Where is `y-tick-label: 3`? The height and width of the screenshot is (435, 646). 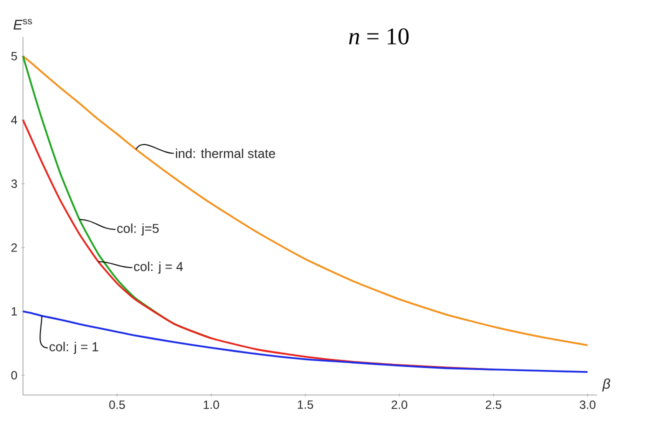
y-tick-label: 3 is located at coordinates (14, 184).